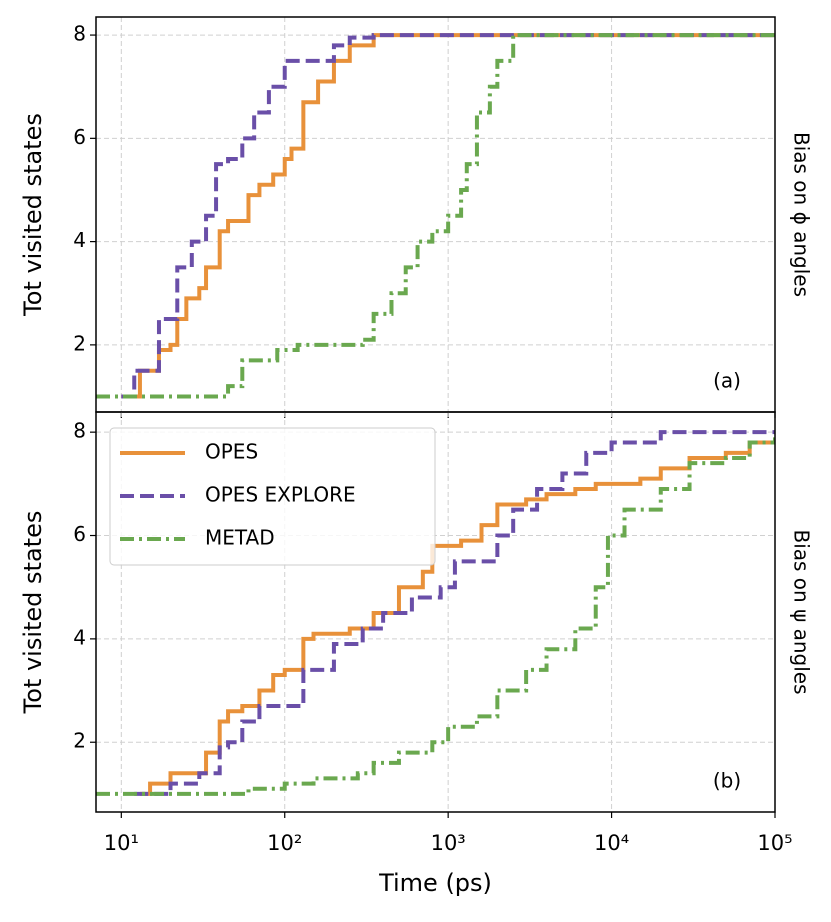  I want to click on legend-box, so click(272, 496).